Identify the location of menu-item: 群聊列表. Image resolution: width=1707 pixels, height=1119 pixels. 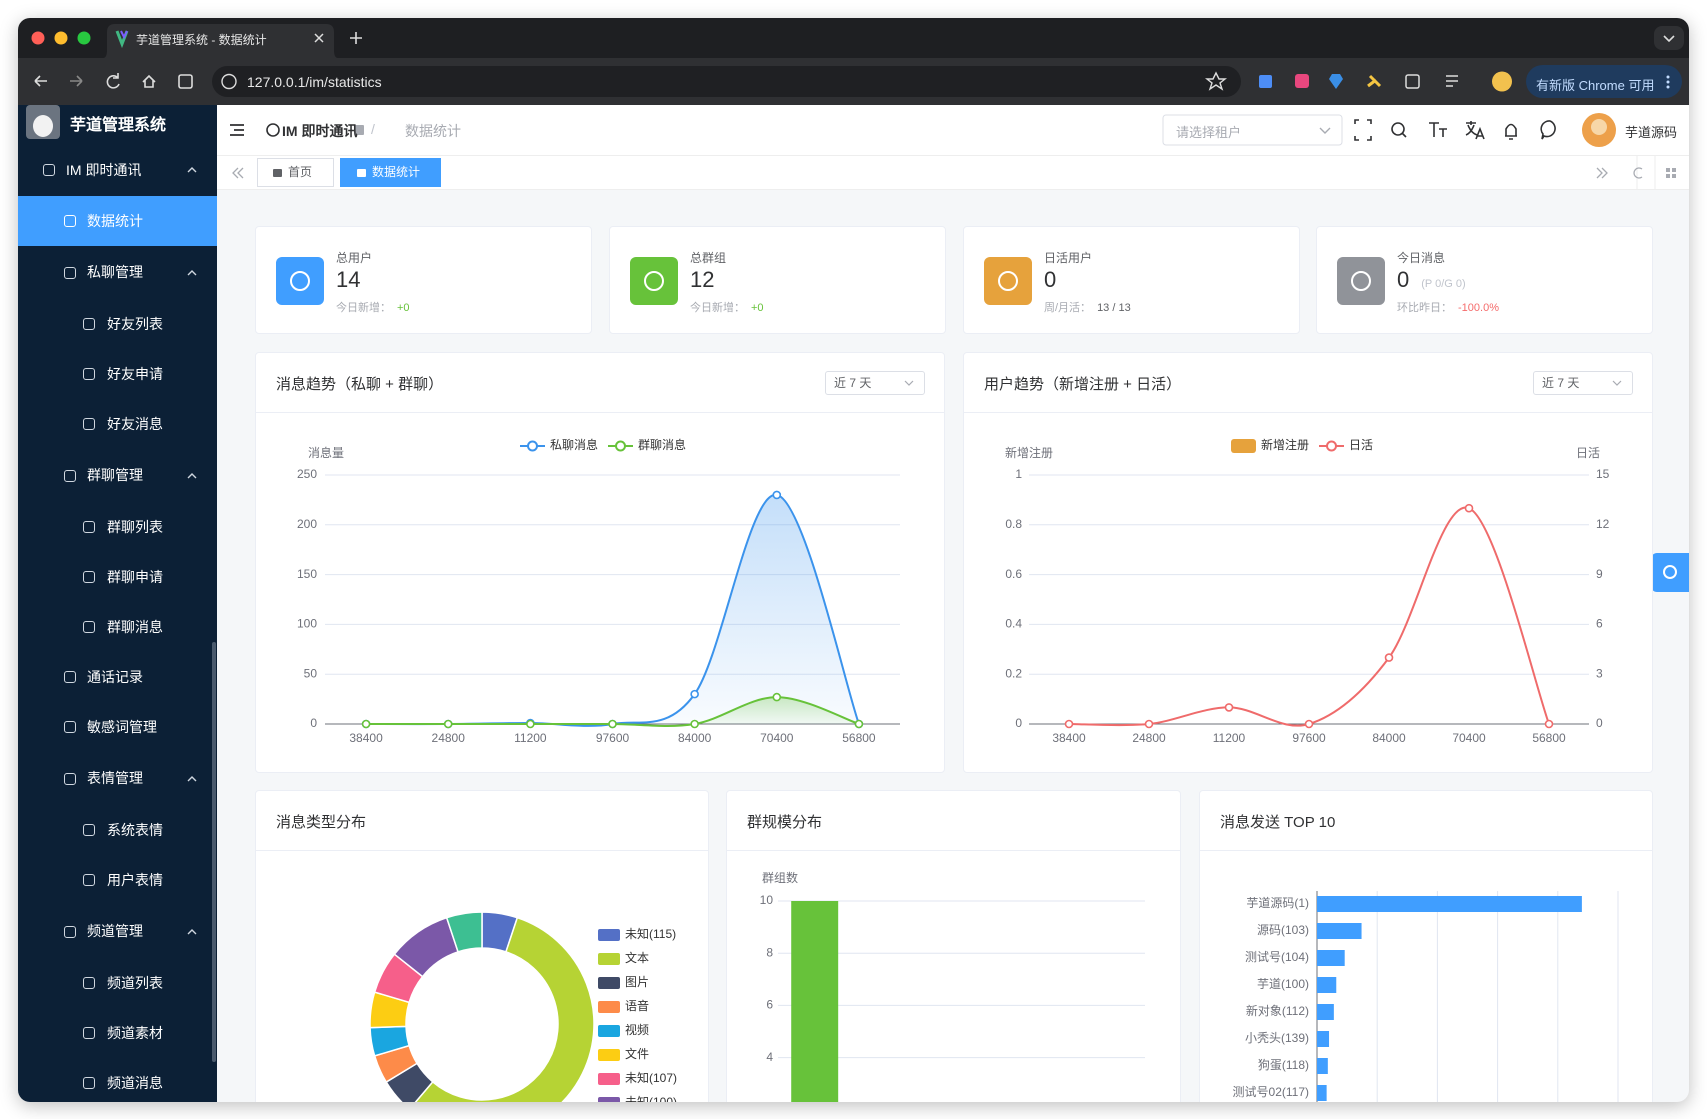
(117, 527).